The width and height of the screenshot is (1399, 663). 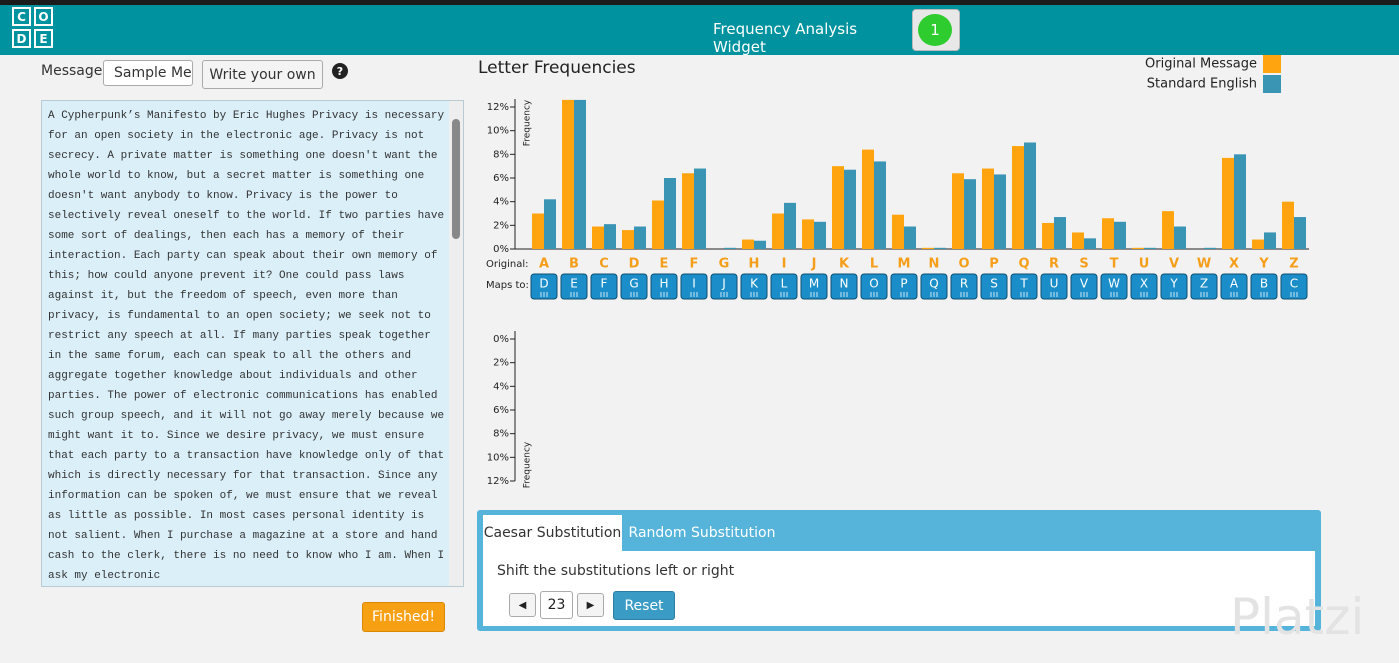 What do you see at coordinates (664, 264) in the screenshot?
I see `x-tick-label: E` at bounding box center [664, 264].